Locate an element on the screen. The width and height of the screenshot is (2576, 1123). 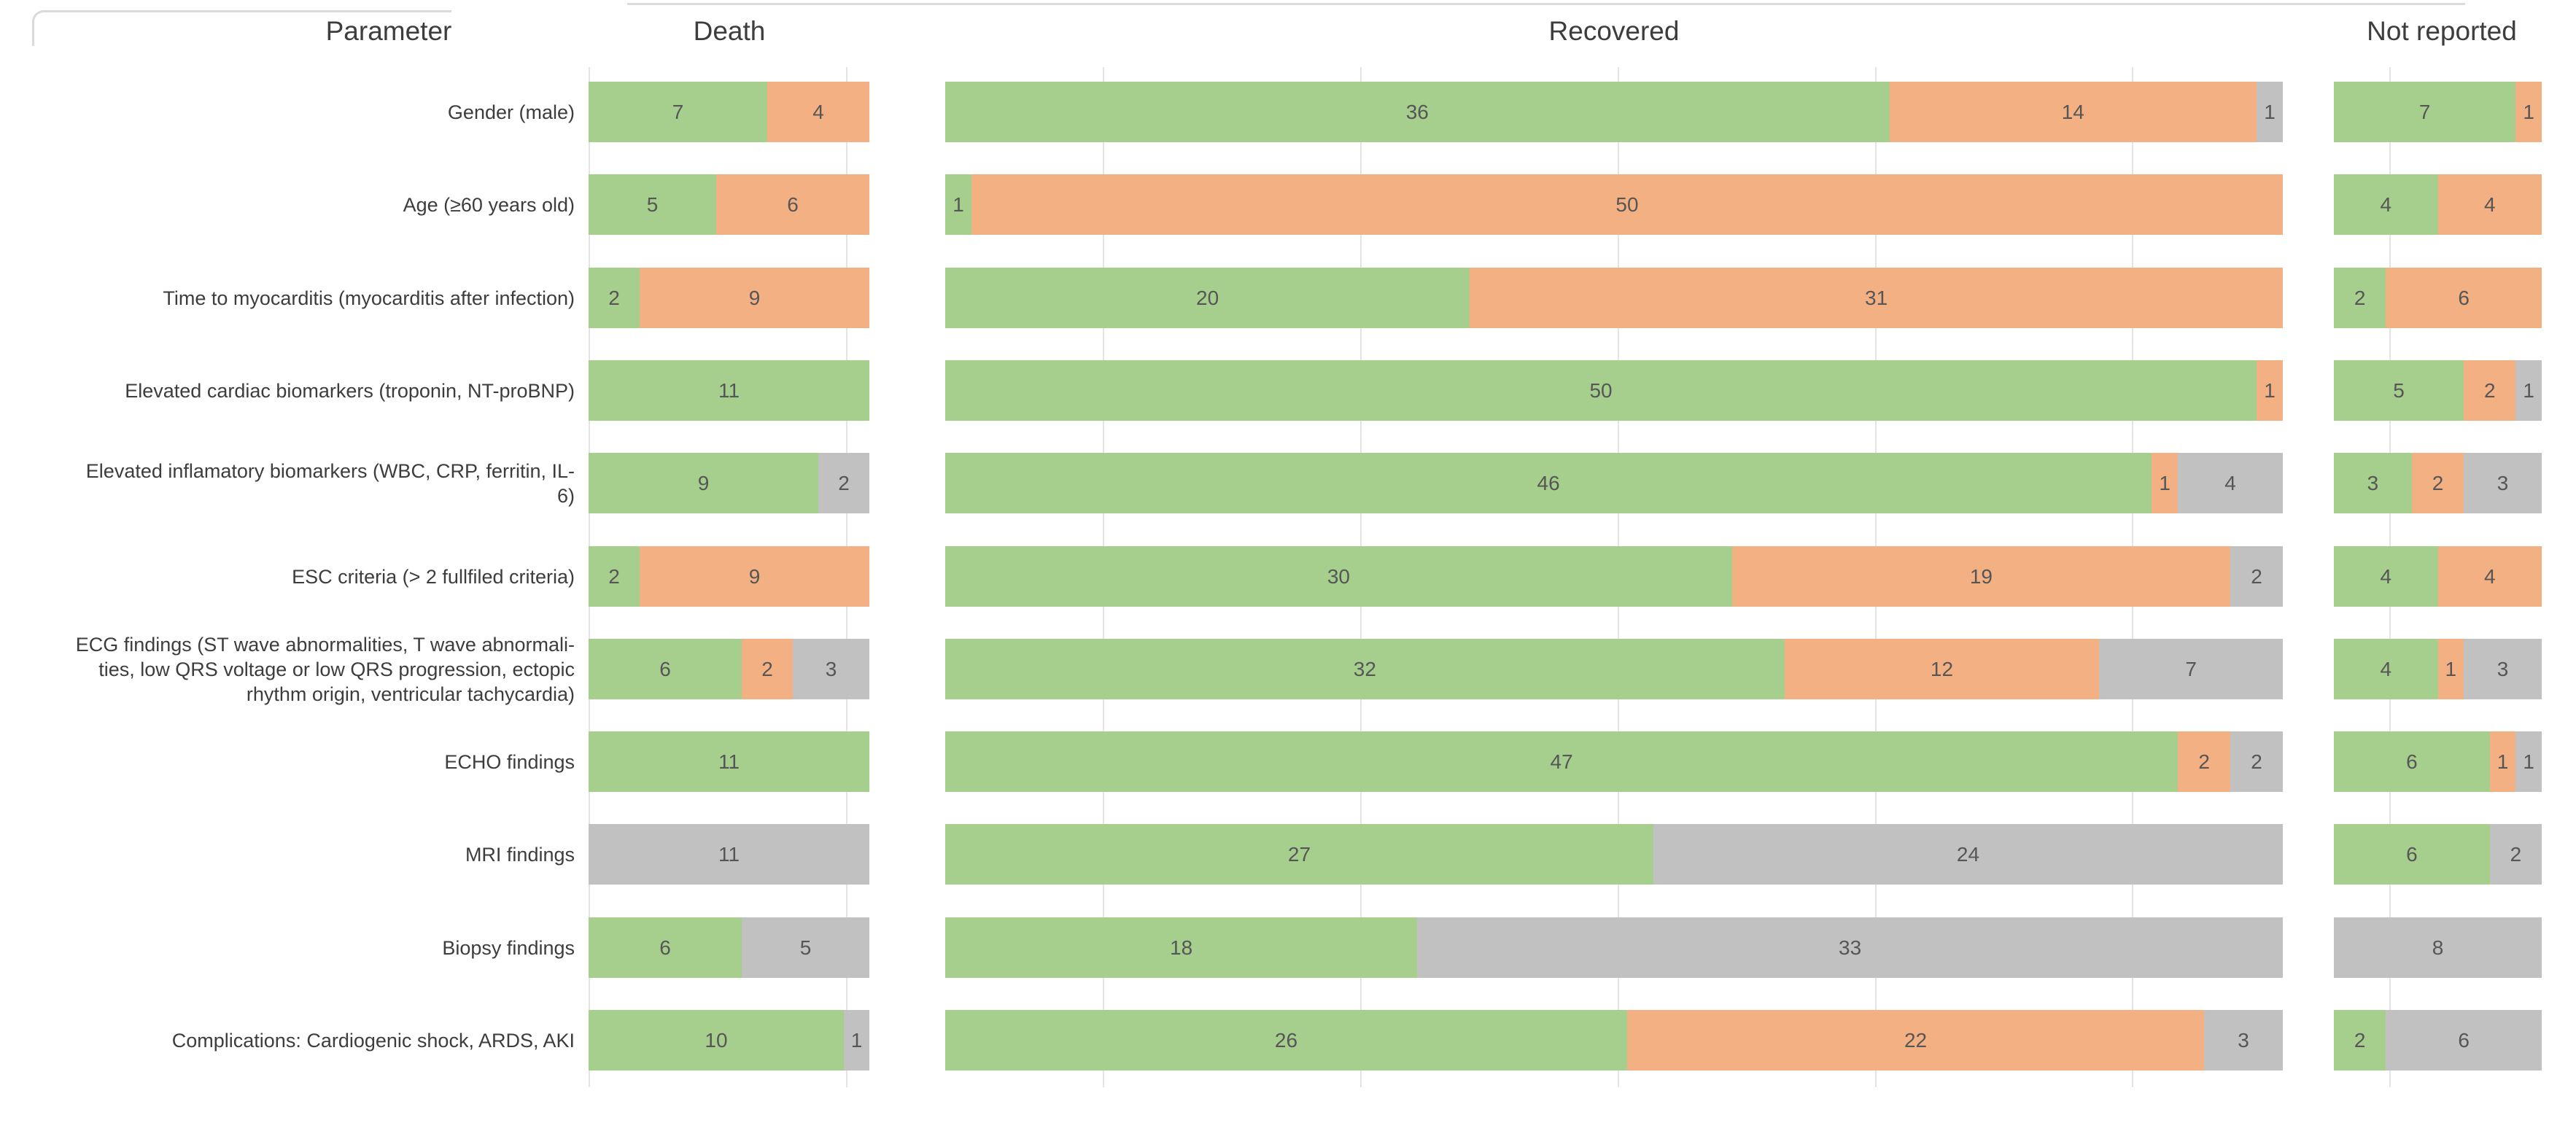
recovered-panel-bar: 30 19 2 is located at coordinates (1614, 576).